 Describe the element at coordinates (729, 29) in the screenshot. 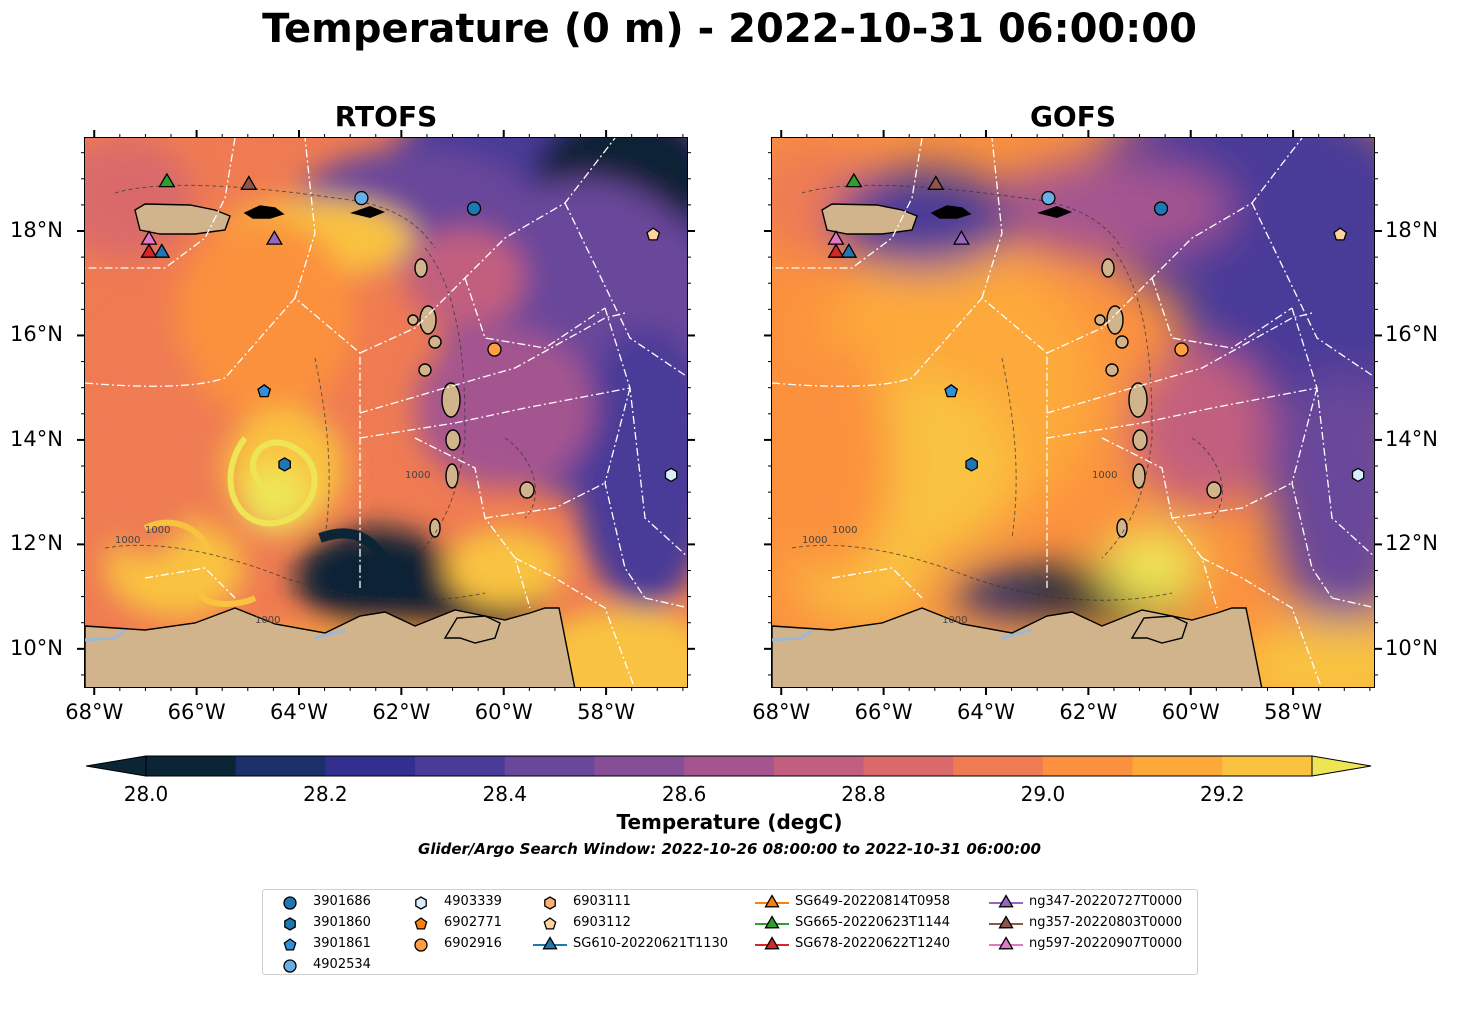

I see `main-title: Temperature (0 m) - 2022-10-31 06:00:00` at that location.